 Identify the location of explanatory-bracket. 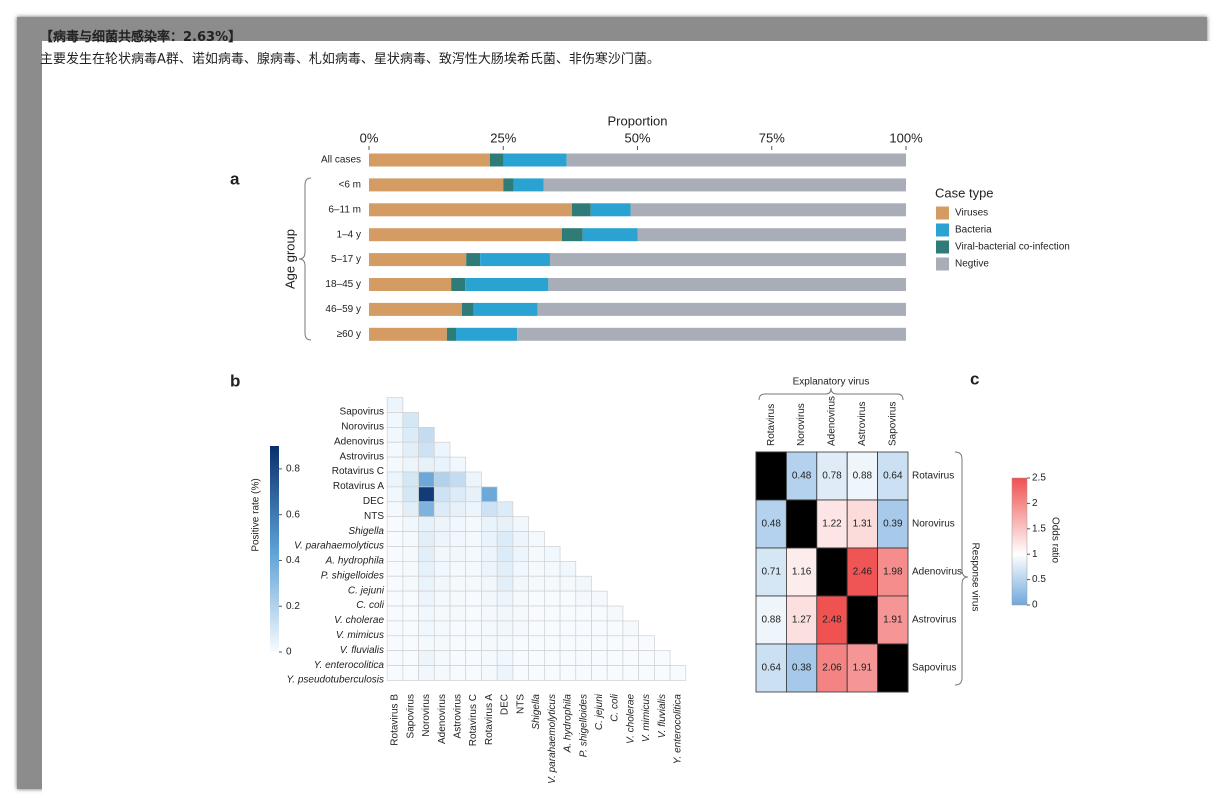
(831, 394).